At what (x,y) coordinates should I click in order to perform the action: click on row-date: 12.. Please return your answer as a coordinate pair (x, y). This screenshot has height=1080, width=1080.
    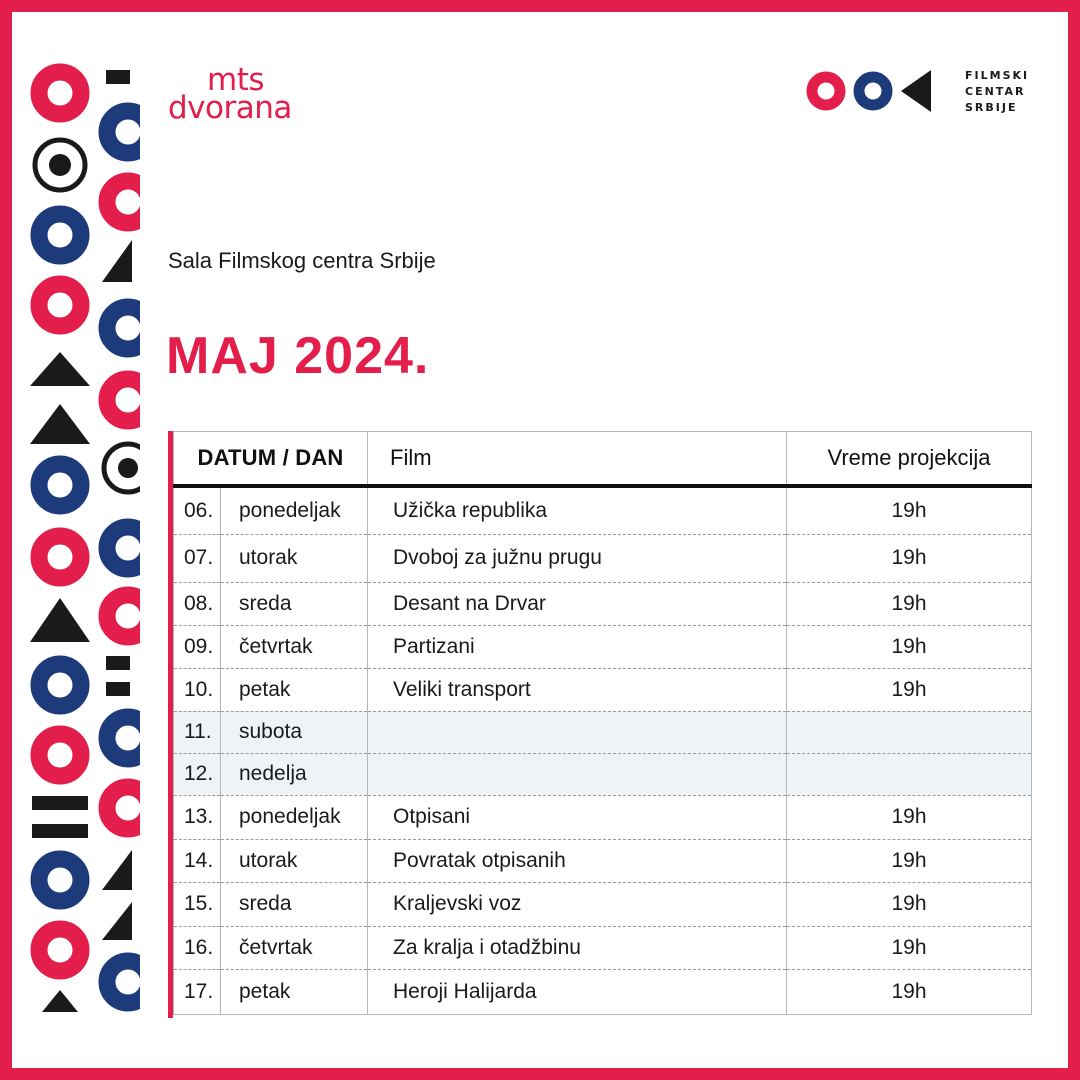
    Looking at the image, I should click on (197, 774).